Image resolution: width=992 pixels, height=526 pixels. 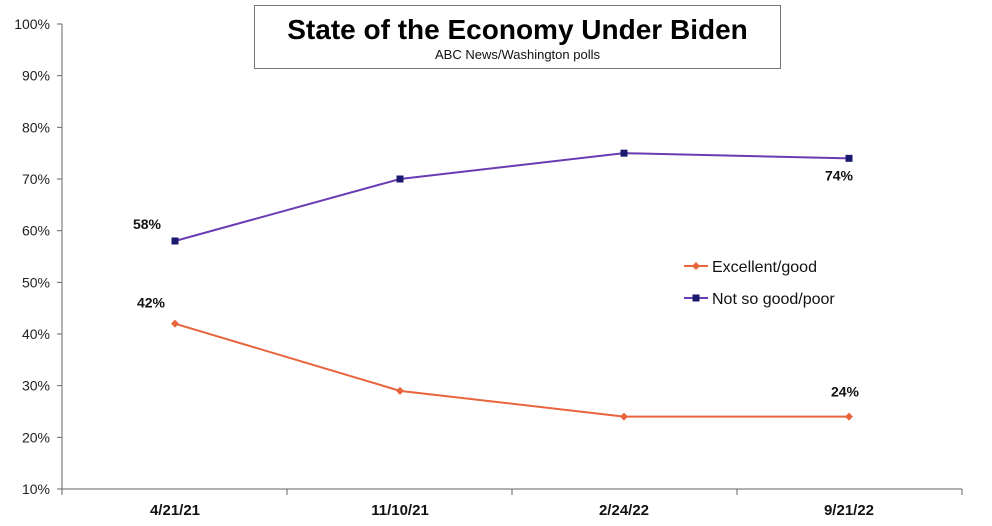 What do you see at coordinates (36, 282) in the screenshot?
I see `y-tick-label: 50%` at bounding box center [36, 282].